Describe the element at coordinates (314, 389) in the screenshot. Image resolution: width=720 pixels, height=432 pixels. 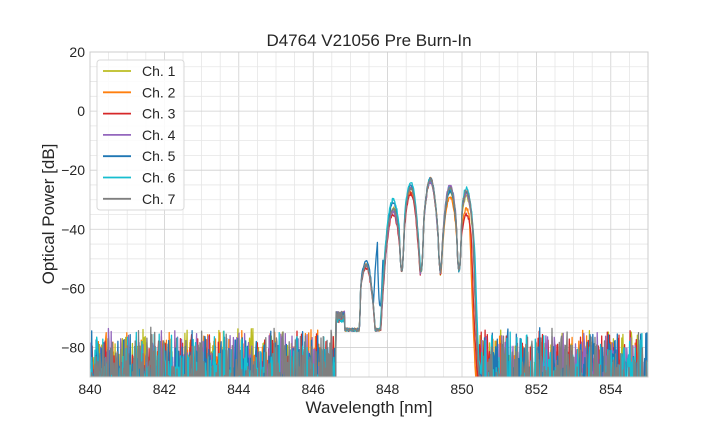
I see `x-tick-label: 846` at that location.